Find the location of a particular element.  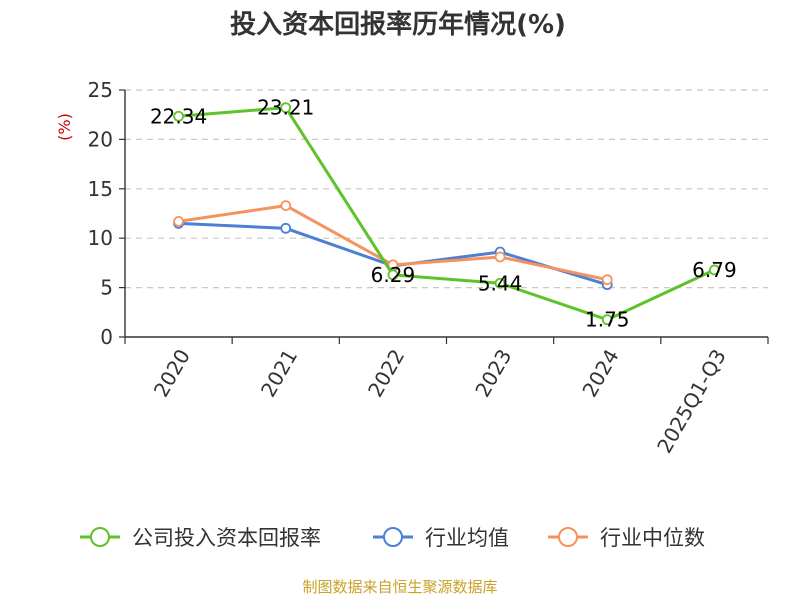

data-label: 22.34 is located at coordinates (178, 116).